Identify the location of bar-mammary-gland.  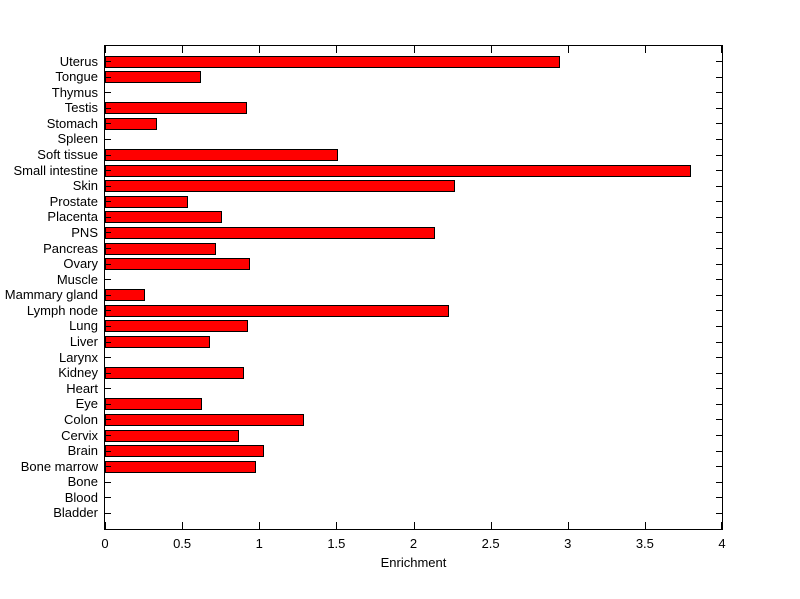
(125, 295).